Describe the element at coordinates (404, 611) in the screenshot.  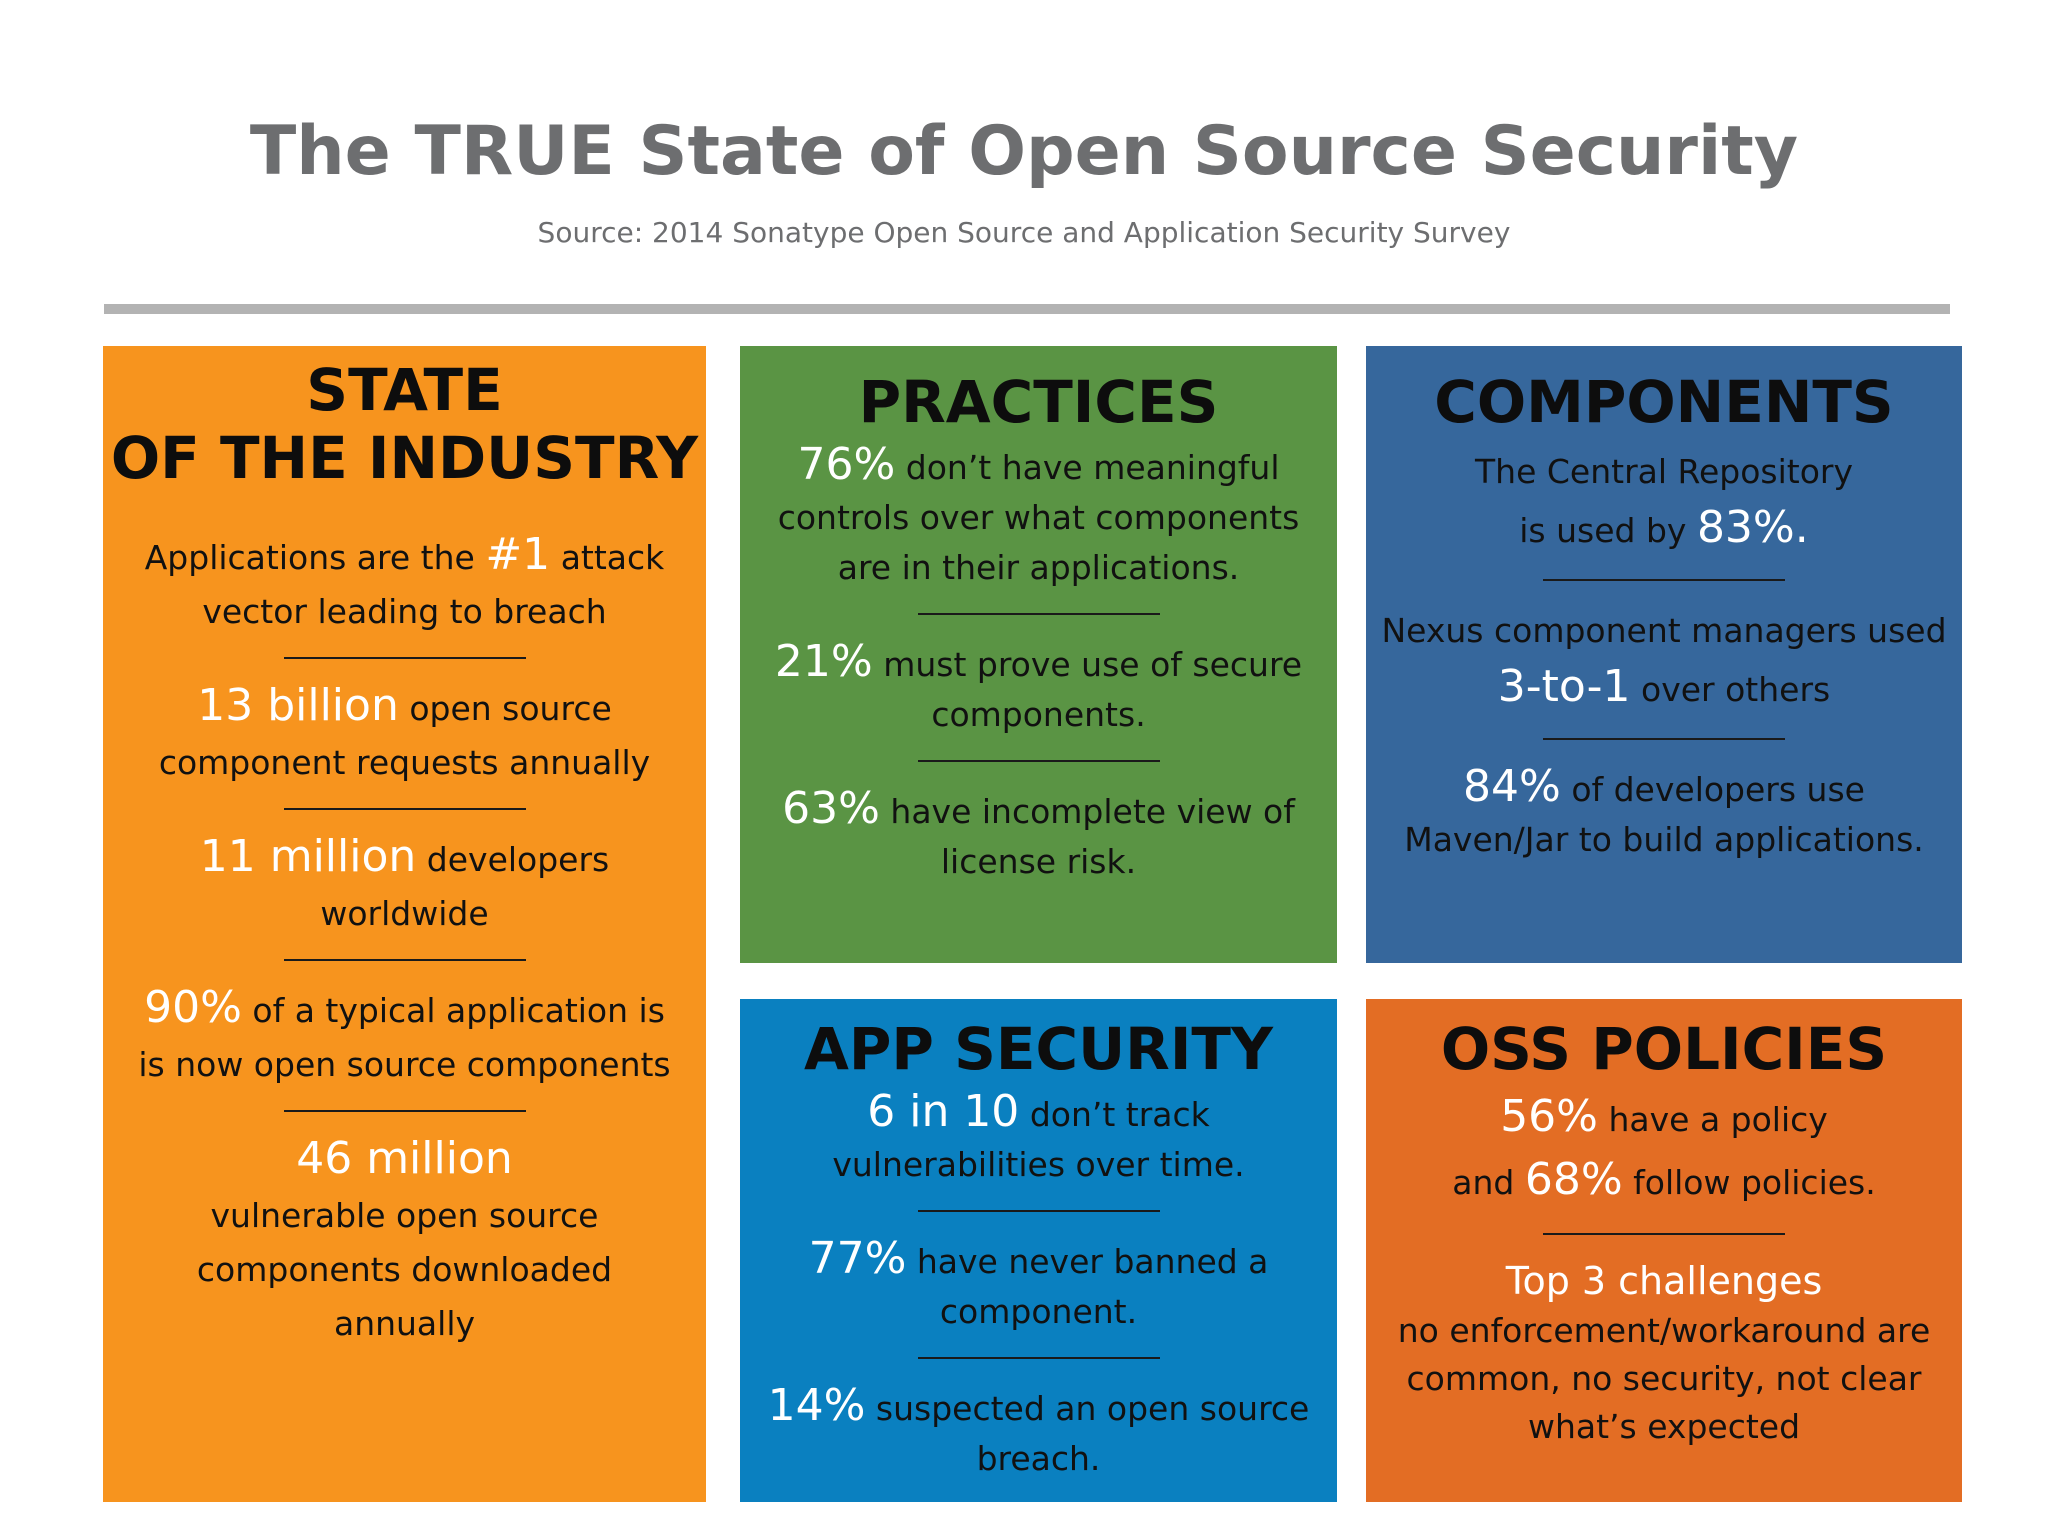
I see `stat-text: vector leading to breach` at that location.